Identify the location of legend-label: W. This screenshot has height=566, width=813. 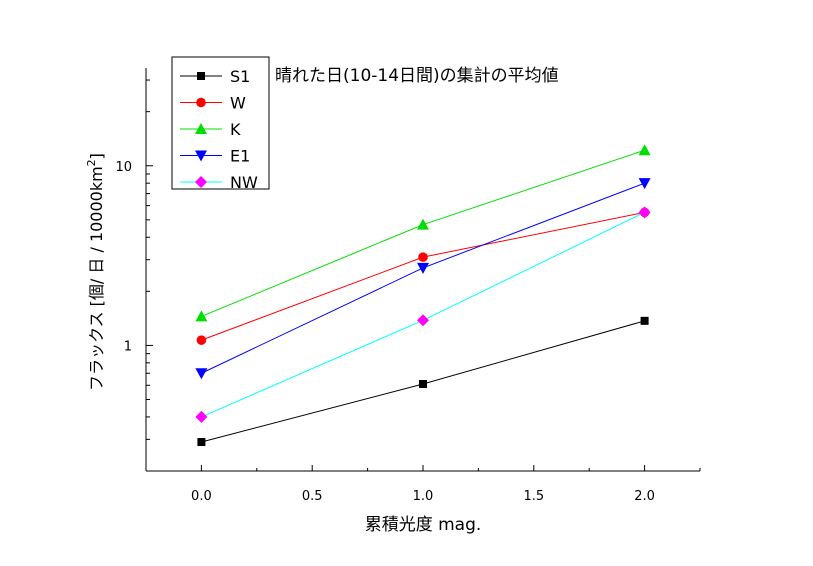
(238, 103).